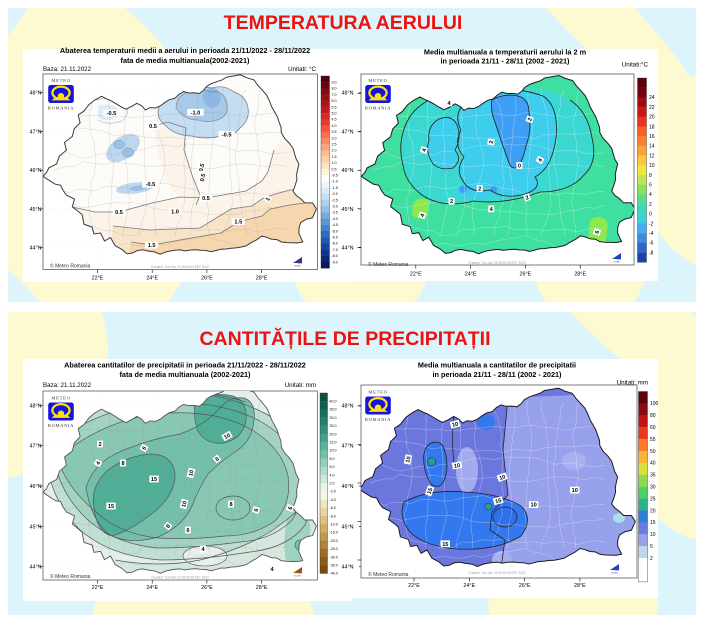 Image resolution: width=704 pixels, height=621 pixels. Describe the element at coordinates (334, 163) in the screenshot. I see `svg-text: 1.0` at that location.